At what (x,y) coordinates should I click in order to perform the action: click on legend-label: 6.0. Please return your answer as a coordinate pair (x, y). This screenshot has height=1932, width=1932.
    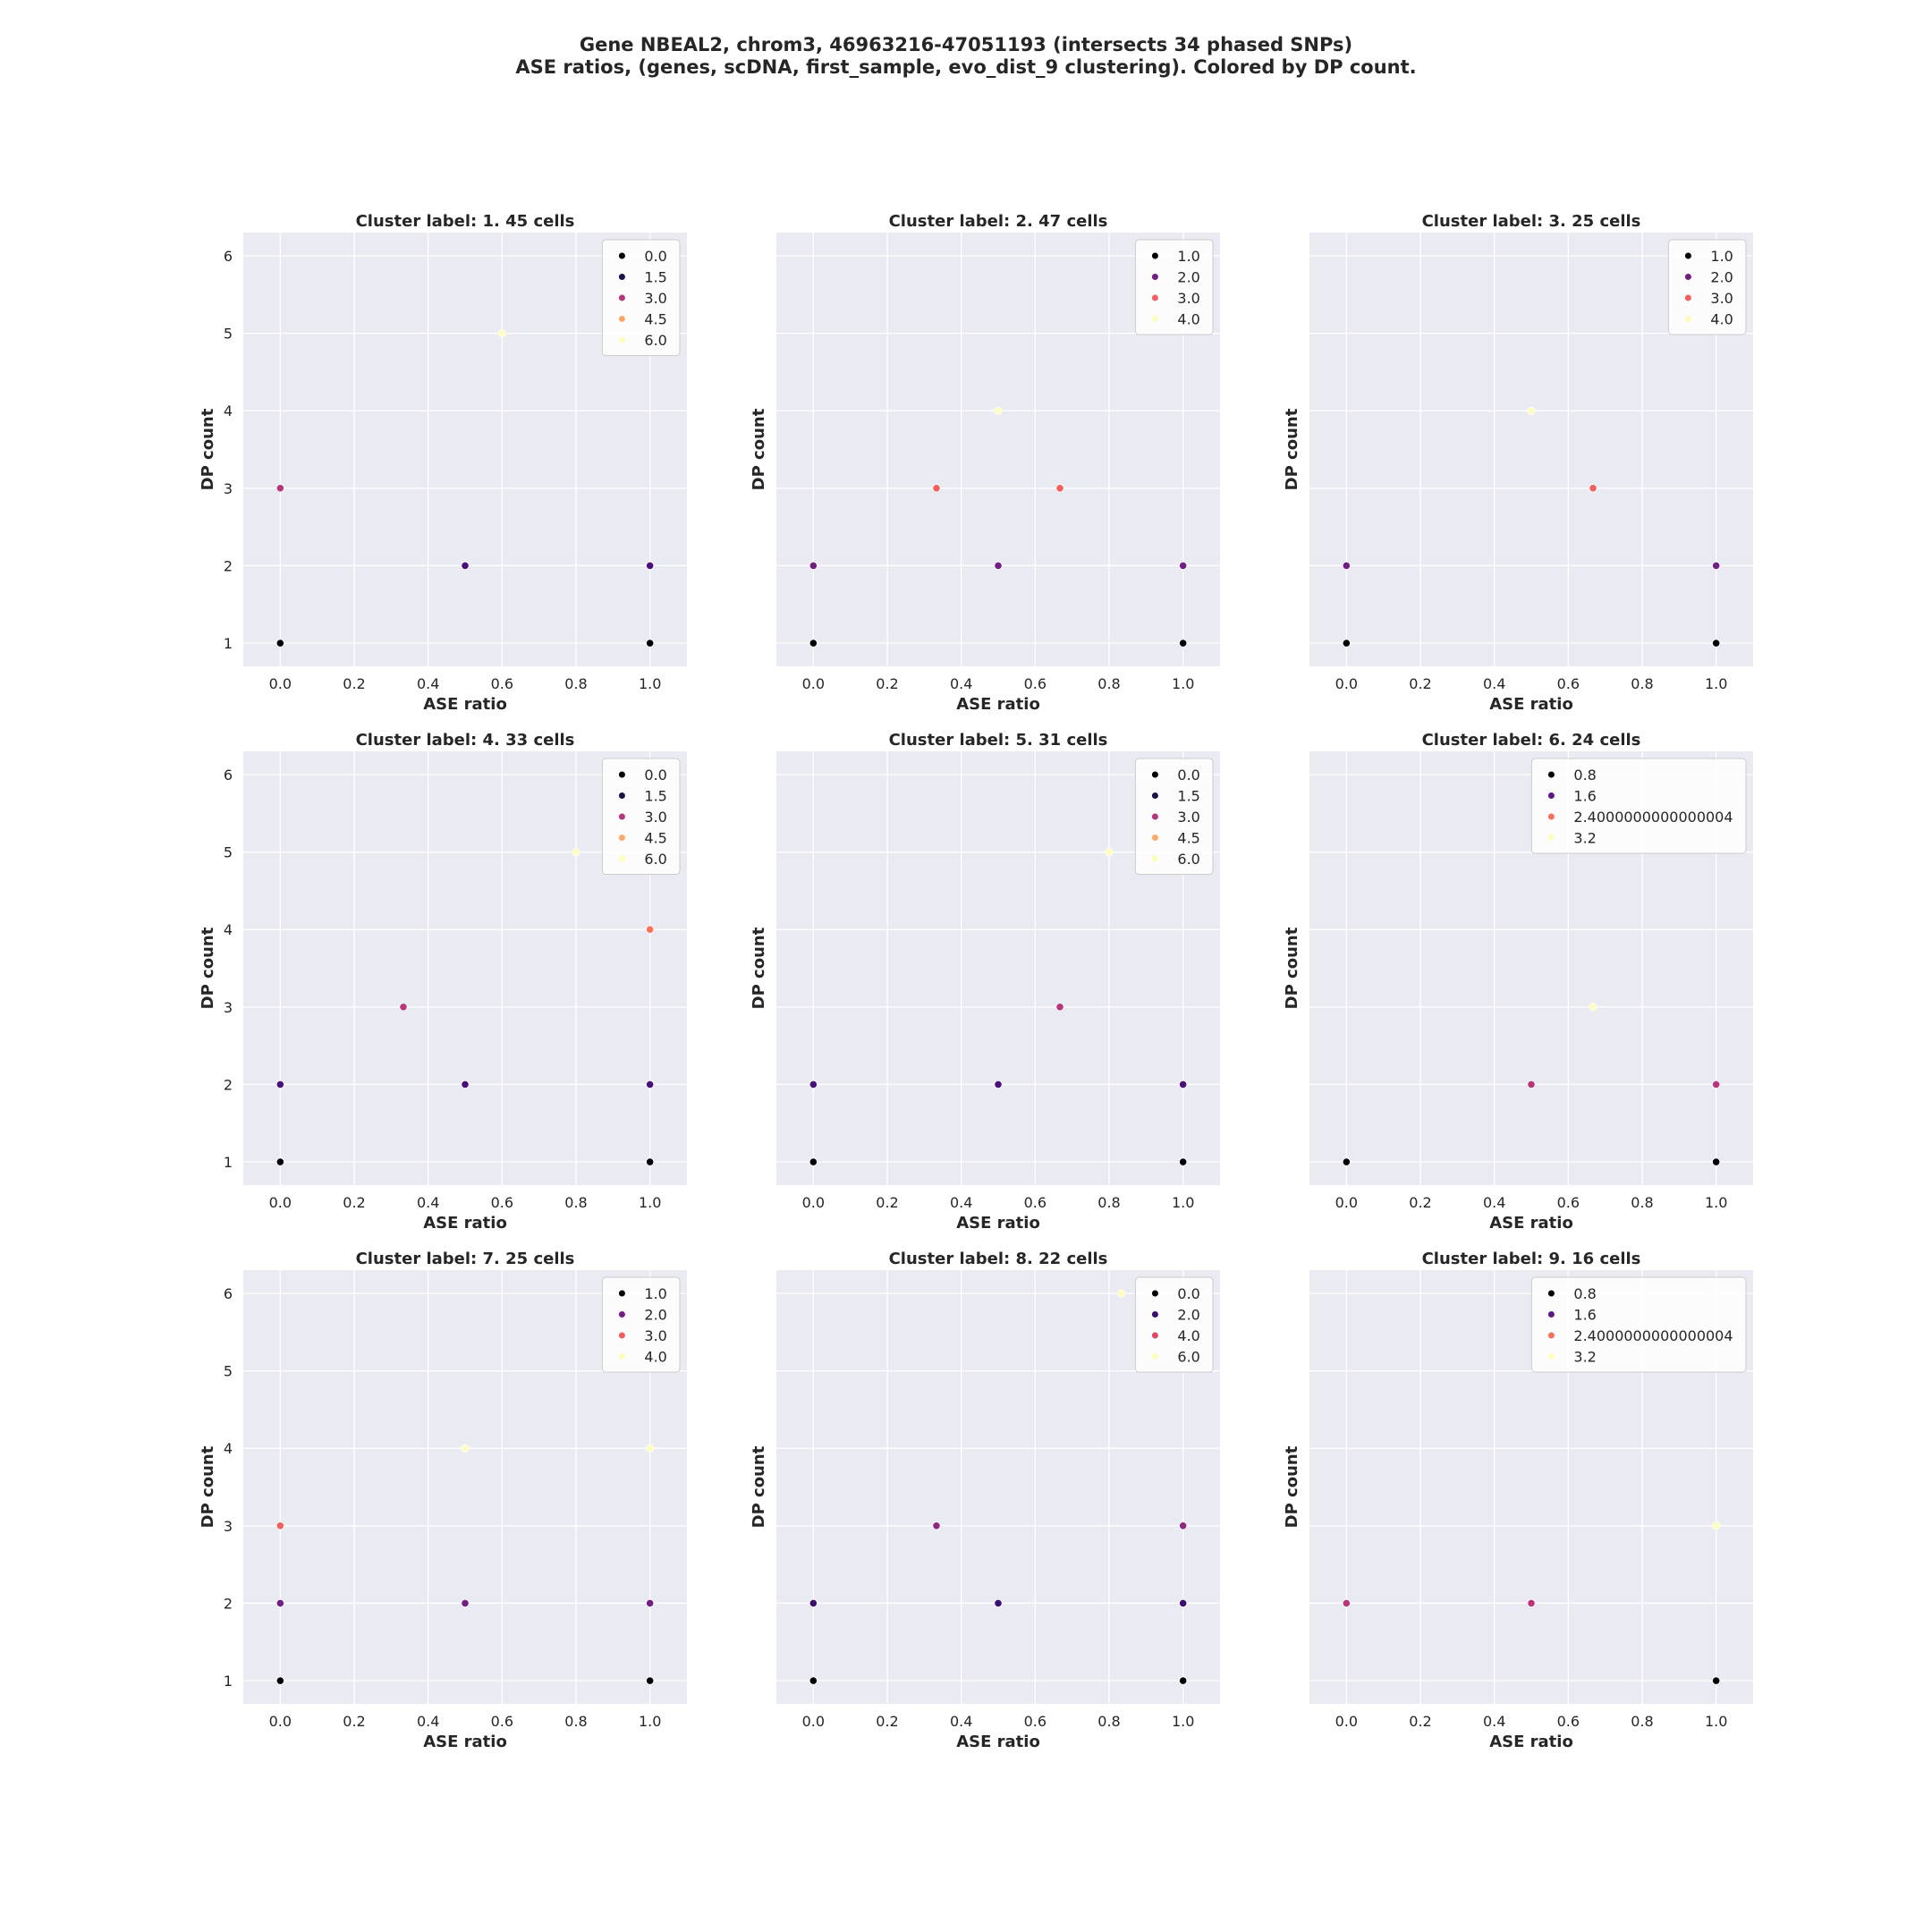
    Looking at the image, I should click on (655, 859).